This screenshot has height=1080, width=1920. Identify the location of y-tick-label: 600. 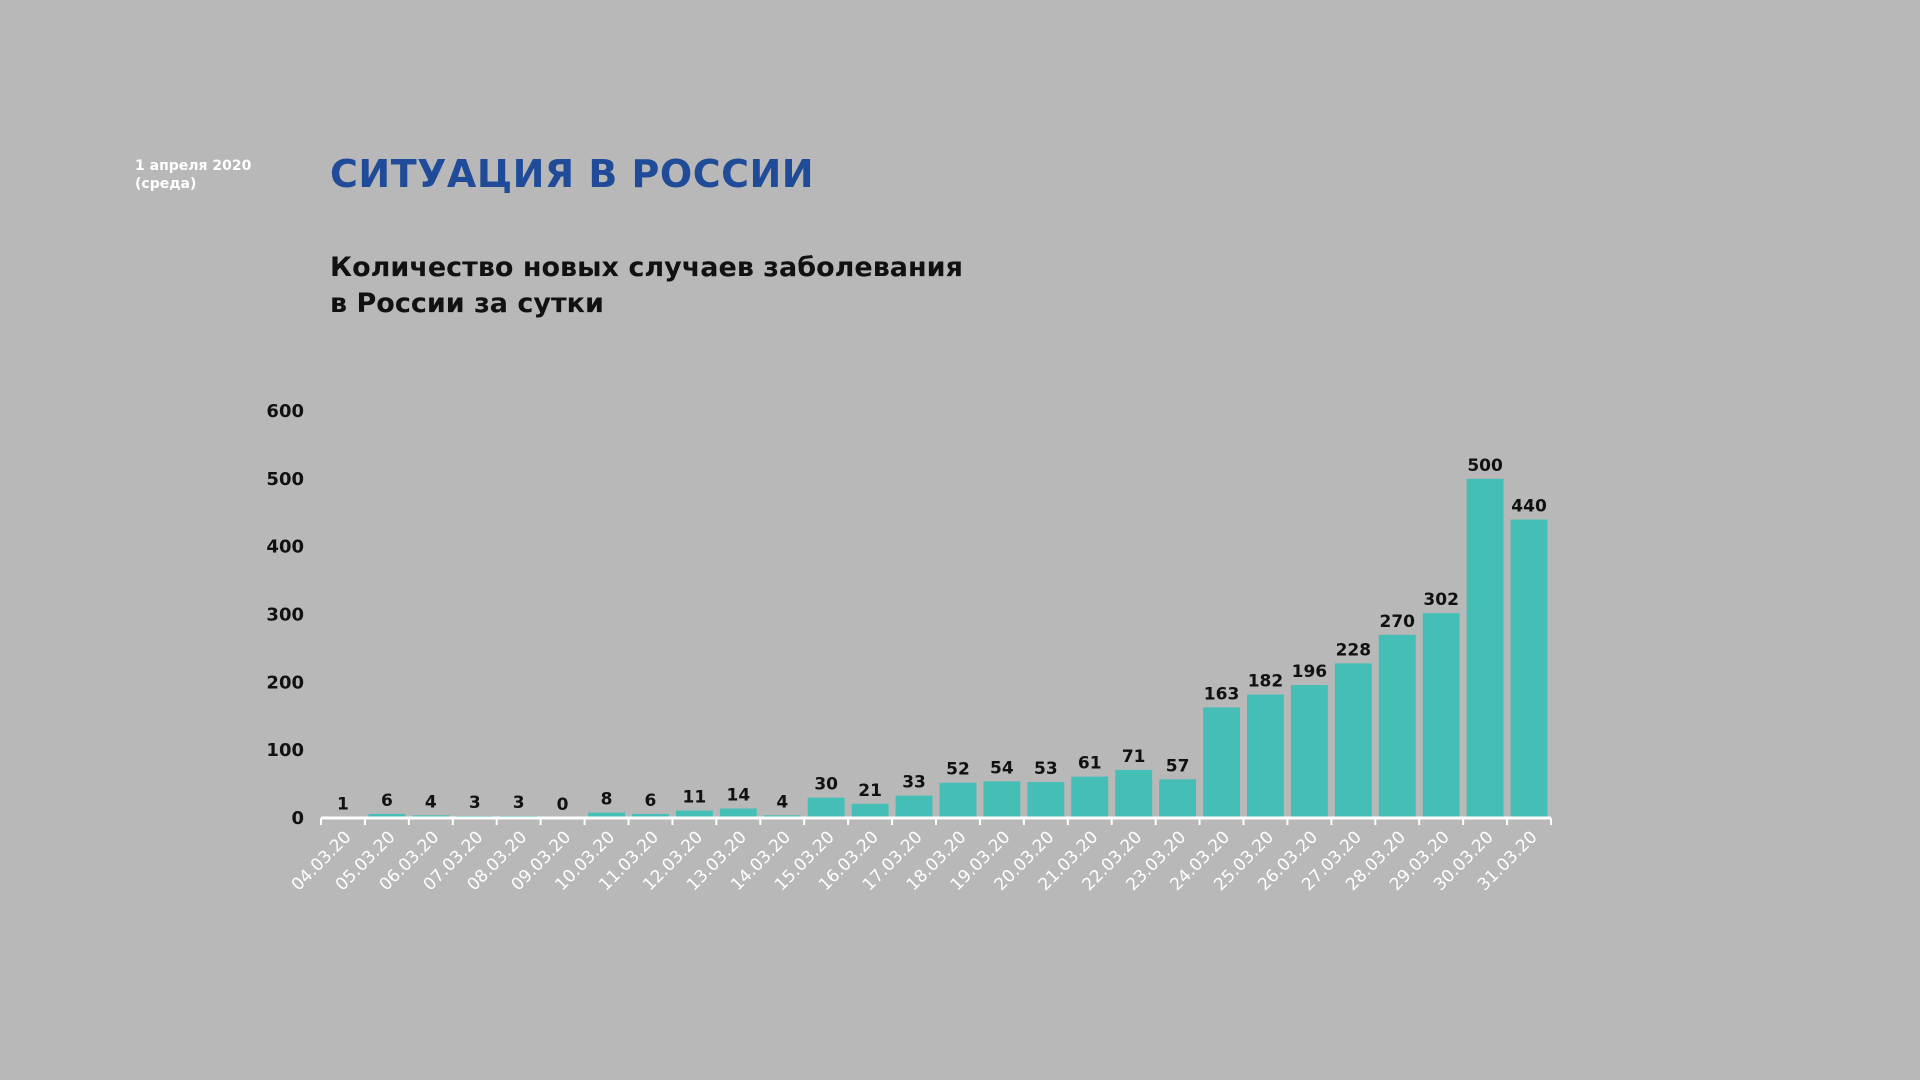
(285, 411).